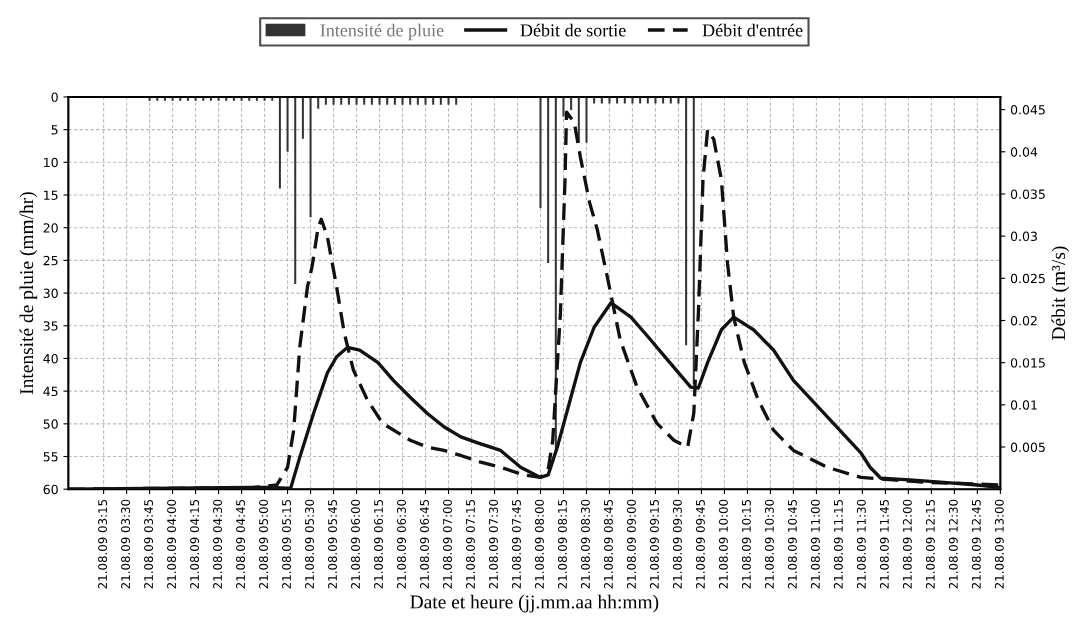 This screenshot has width=1085, height=642. I want to click on x-tick-label: 21.08.09 08:30, so click(585, 544).